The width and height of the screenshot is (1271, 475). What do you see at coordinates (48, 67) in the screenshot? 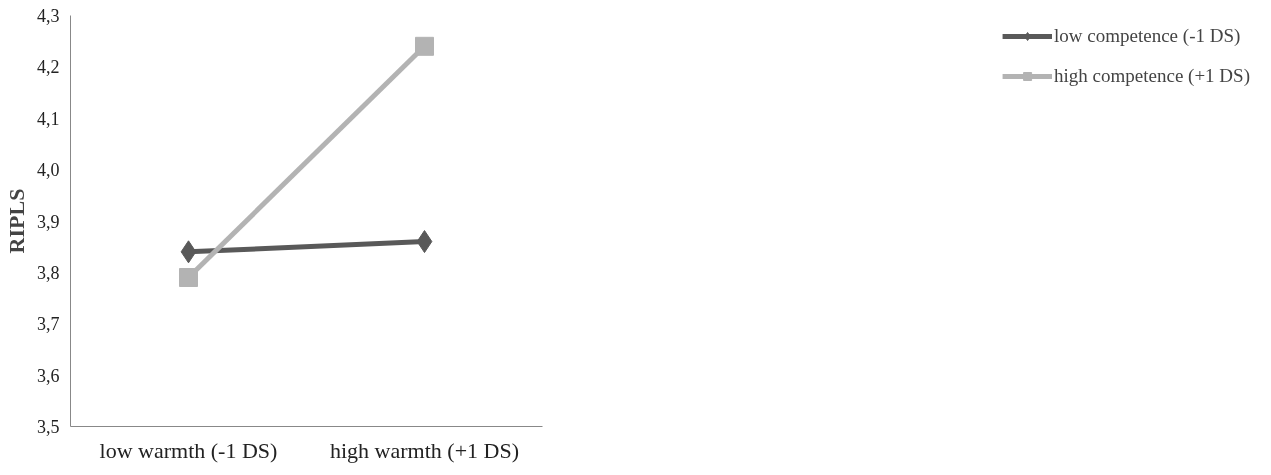
I see `y-tick-label: 4,2` at bounding box center [48, 67].